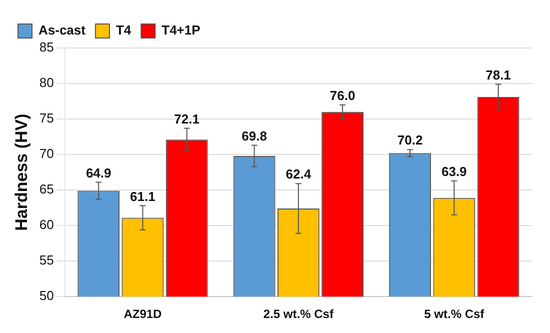 This screenshot has height=333, width=550. What do you see at coordinates (298, 314) in the screenshot?
I see `x-tick-label: 2.5 wt.% Csf` at bounding box center [298, 314].